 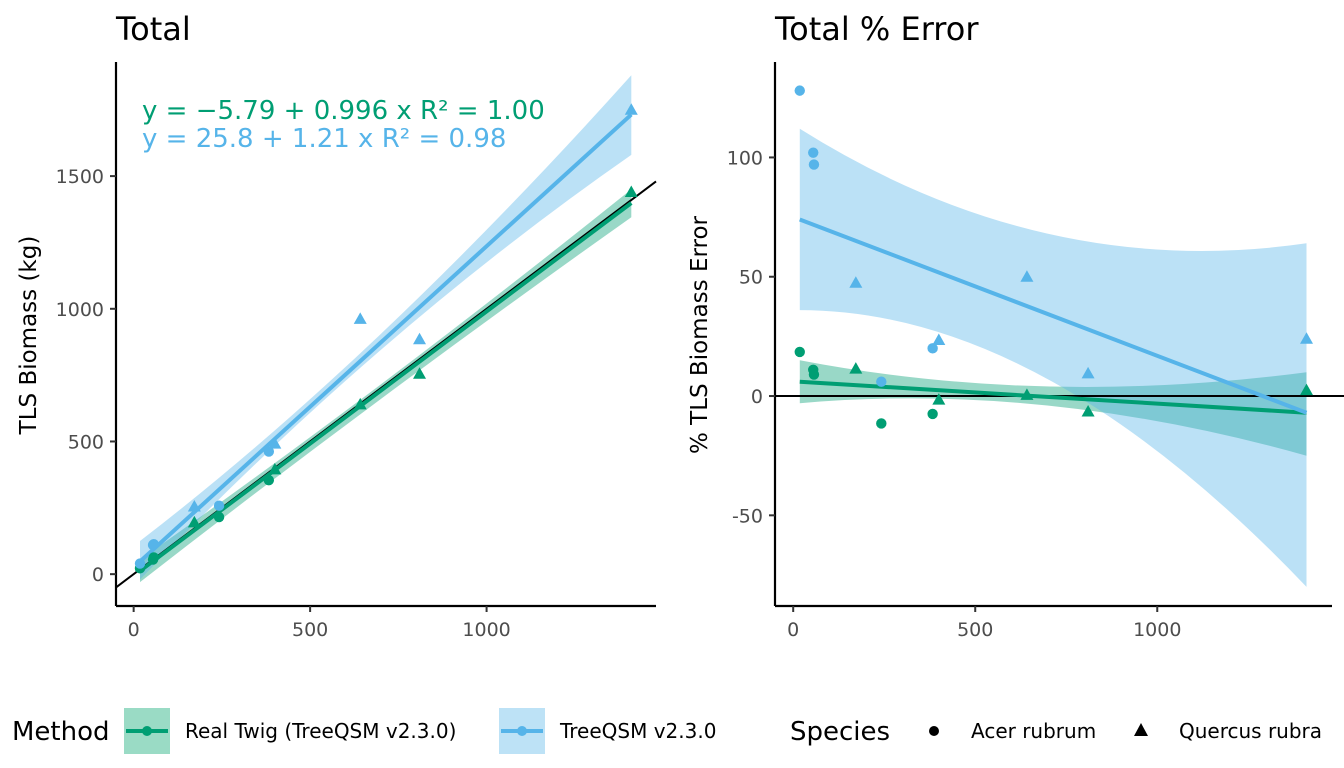 I want to click on equation-real-twig: y = −5.79 + 0.996 x R² = 1.00, so click(x=343, y=111).